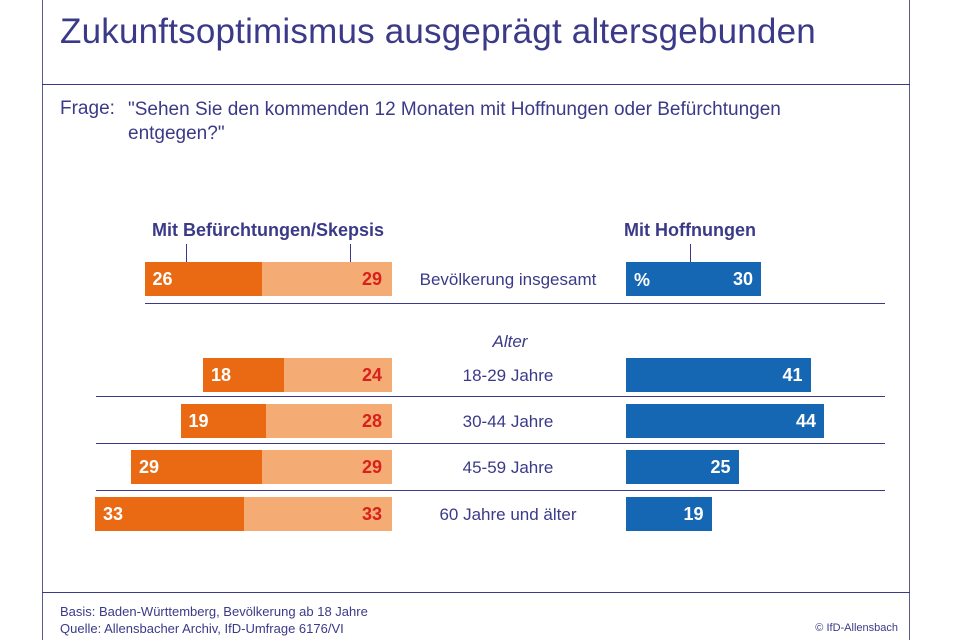 The width and height of the screenshot is (960, 640). I want to click on bar-hoffnungen: 41, so click(718, 375).